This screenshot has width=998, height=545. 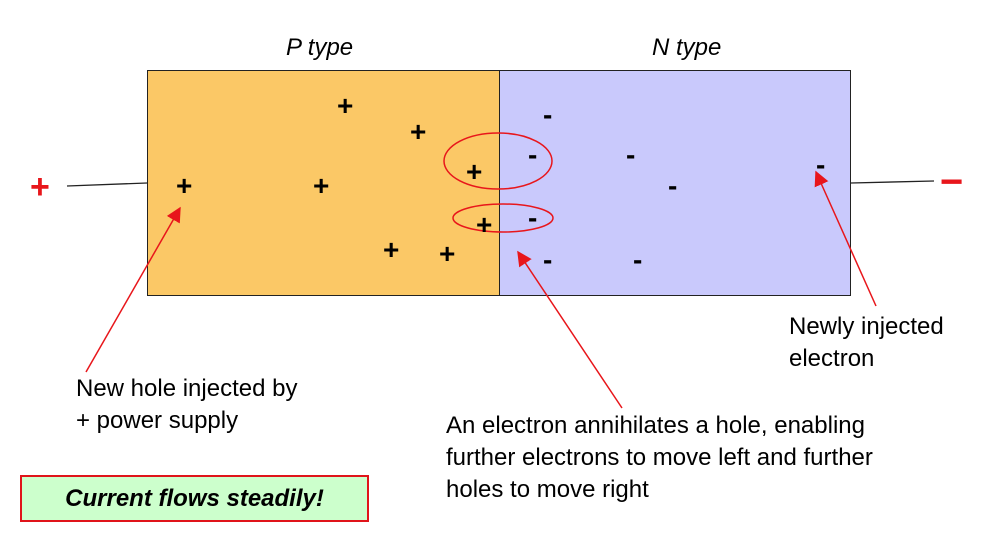 I want to click on recombination-ellipse-upper, so click(x=498, y=161).